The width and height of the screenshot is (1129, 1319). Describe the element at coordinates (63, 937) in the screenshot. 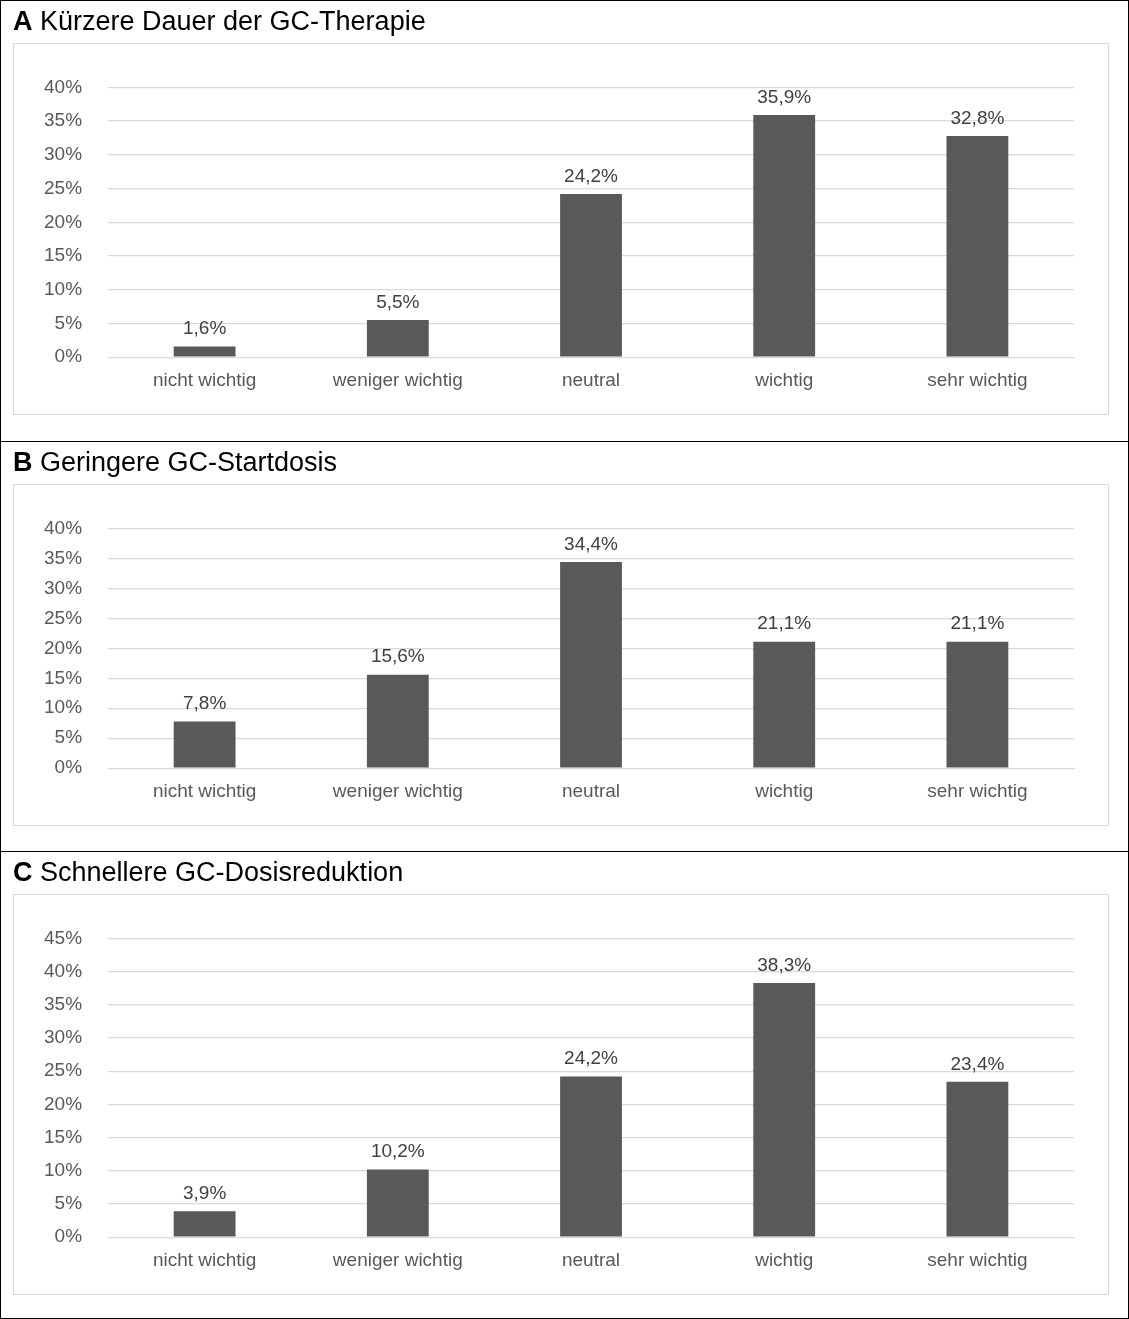

I see `y-tick-label: 45%` at that location.